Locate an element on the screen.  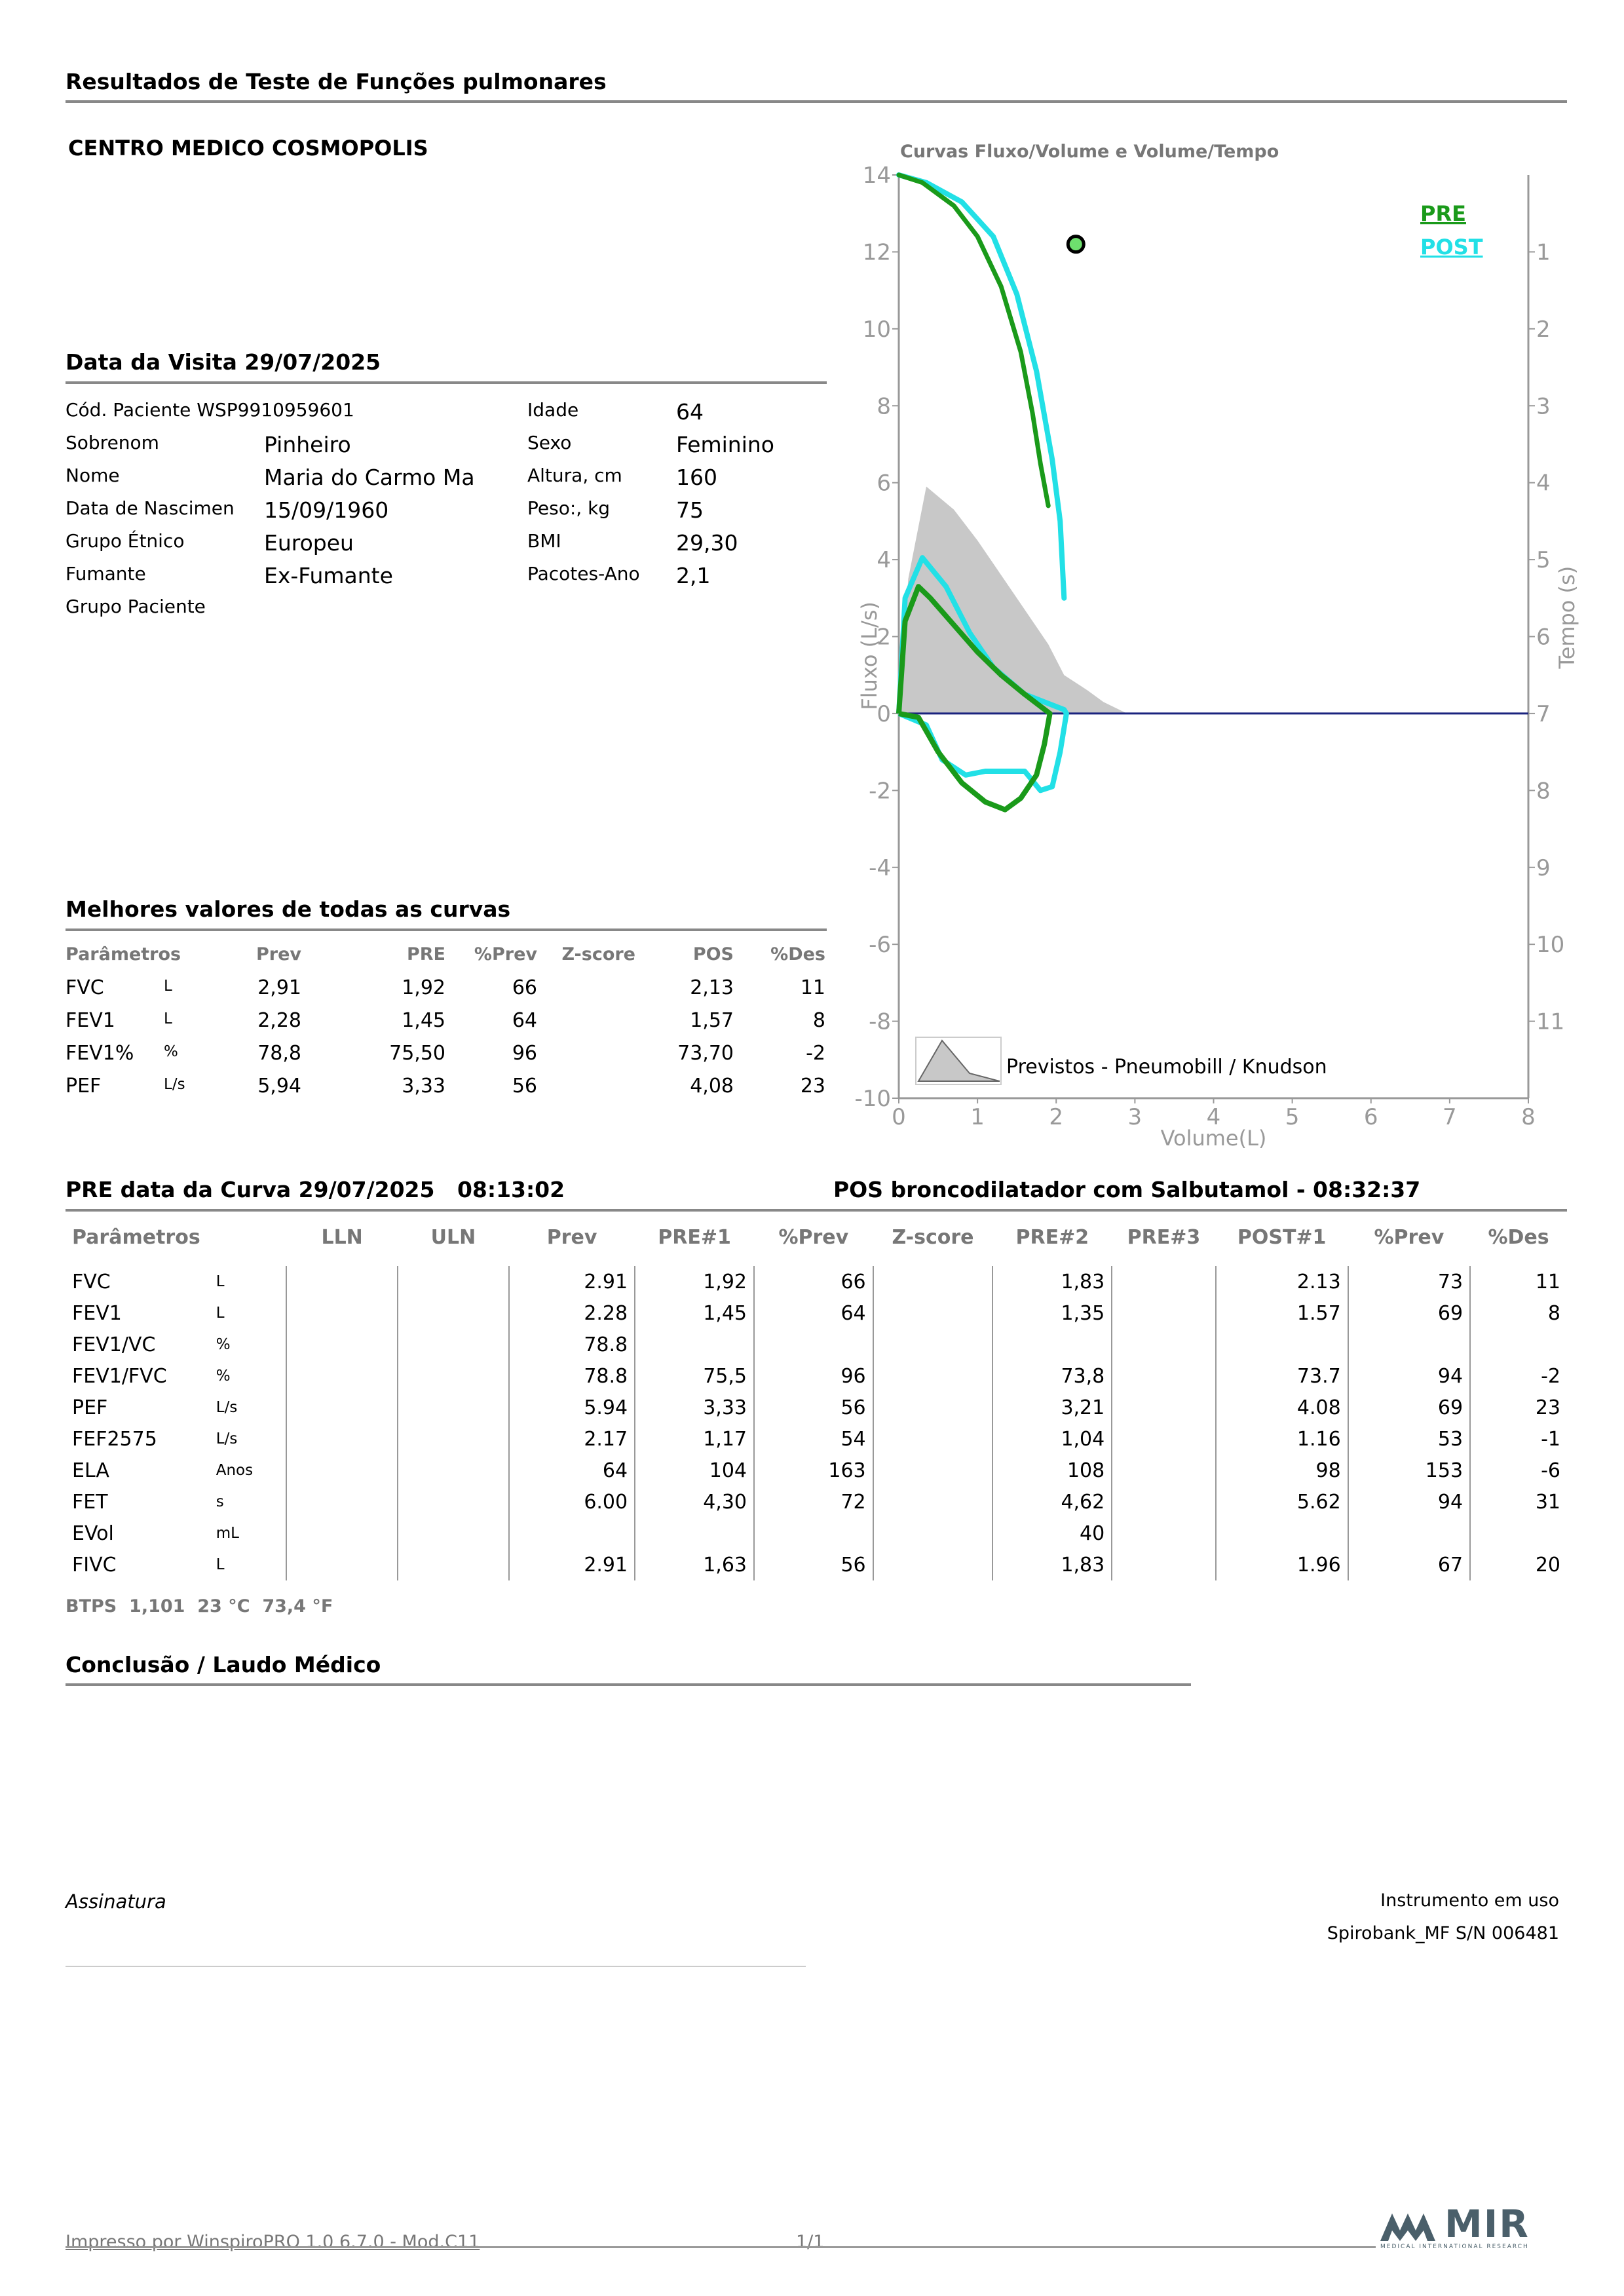
value-pre1: 75,5 is located at coordinates (694, 1376).